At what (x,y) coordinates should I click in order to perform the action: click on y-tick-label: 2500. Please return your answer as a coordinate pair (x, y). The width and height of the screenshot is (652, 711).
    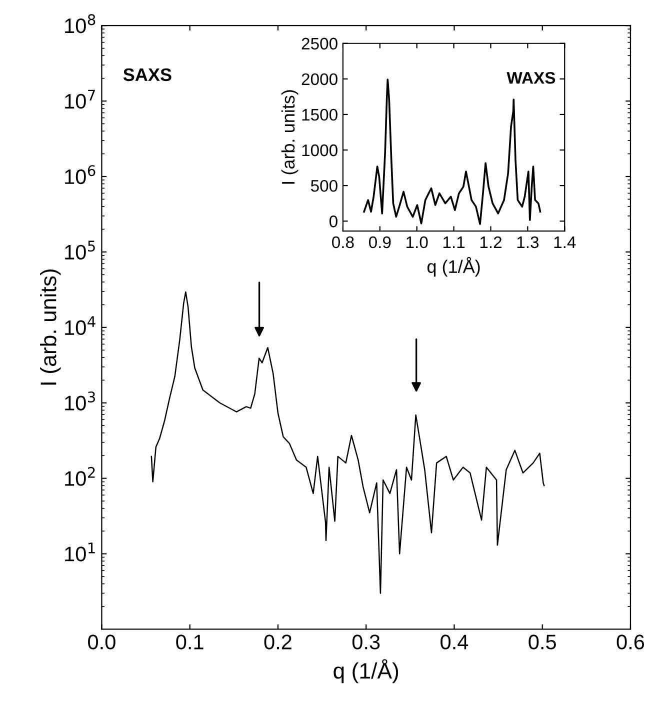
    Looking at the image, I should click on (320, 44).